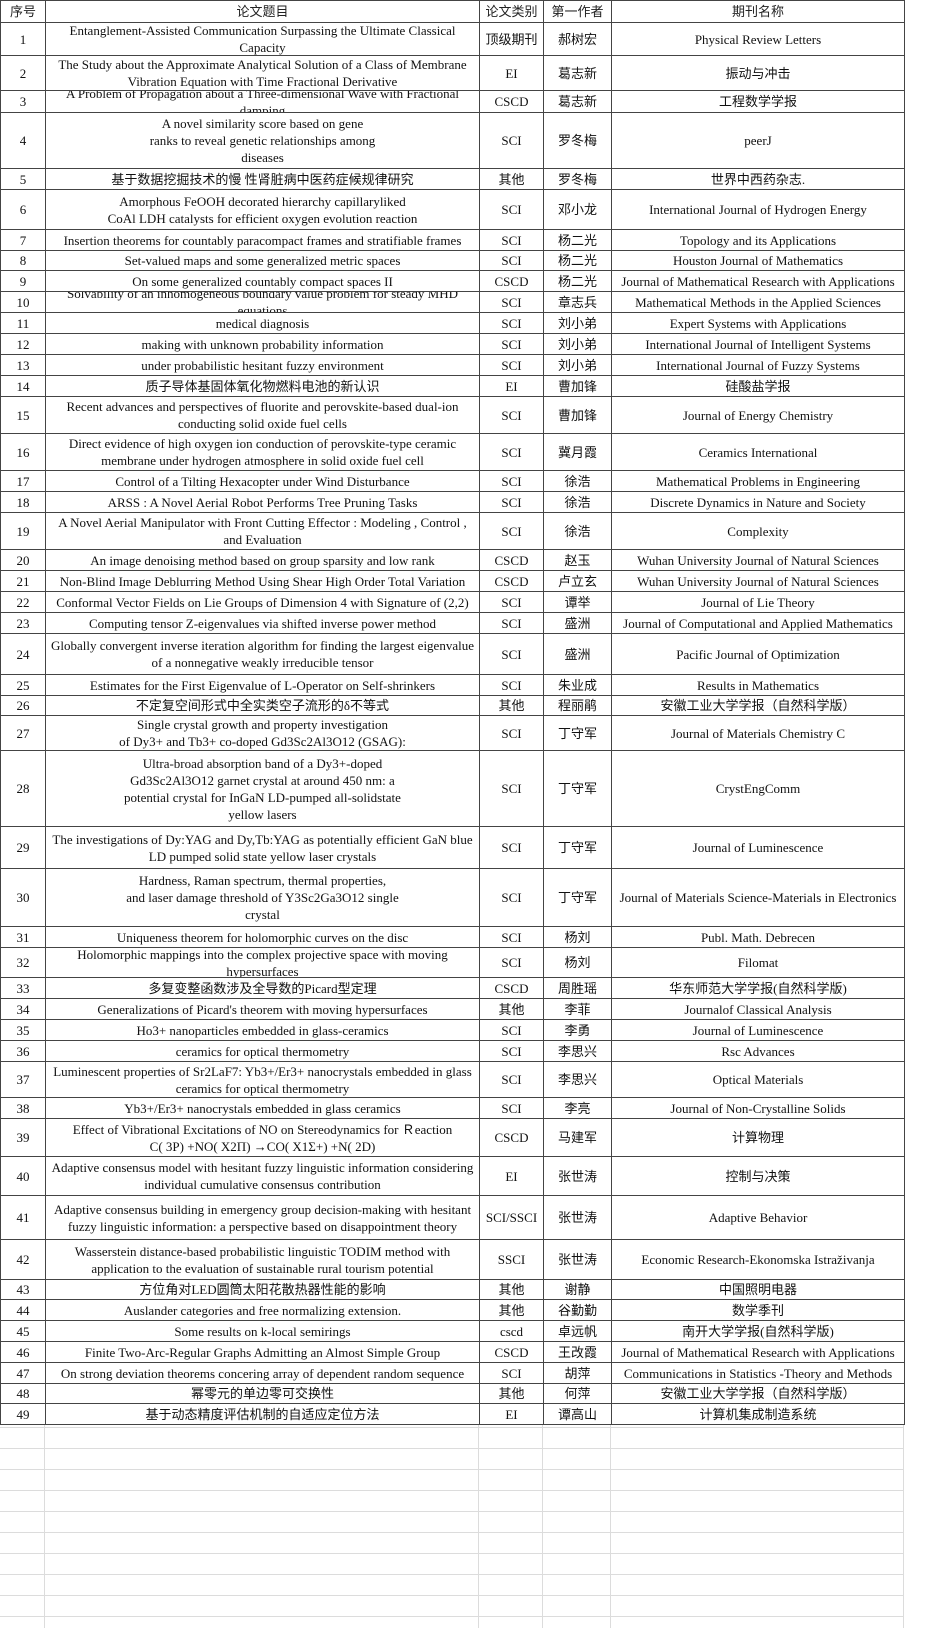  I want to click on serial-number: 13, so click(23, 365).